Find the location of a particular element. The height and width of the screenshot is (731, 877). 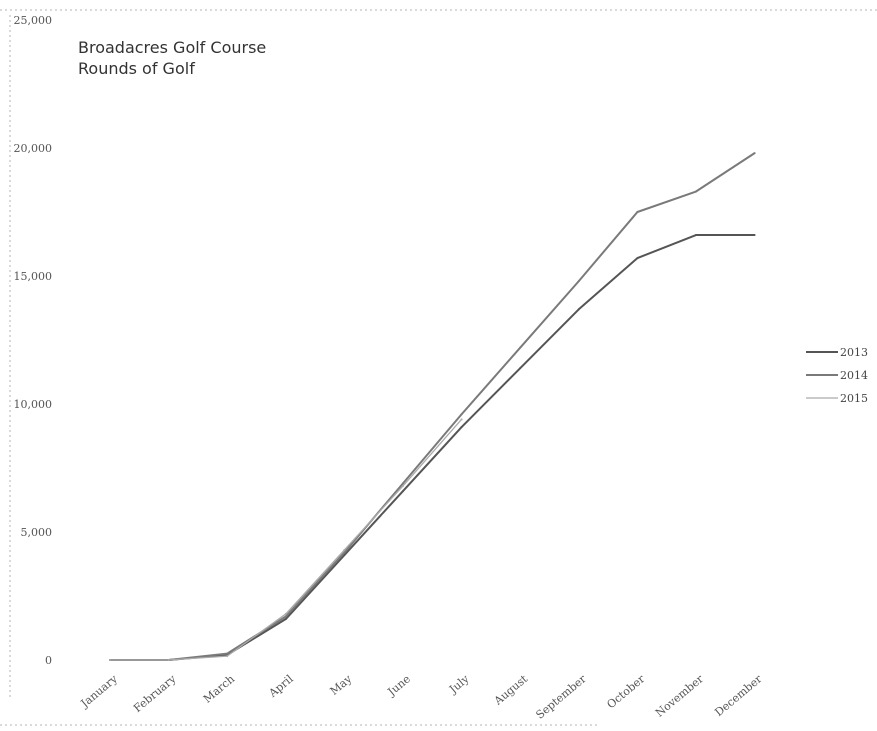

x-tick-label: August is located at coordinates (511, 690).